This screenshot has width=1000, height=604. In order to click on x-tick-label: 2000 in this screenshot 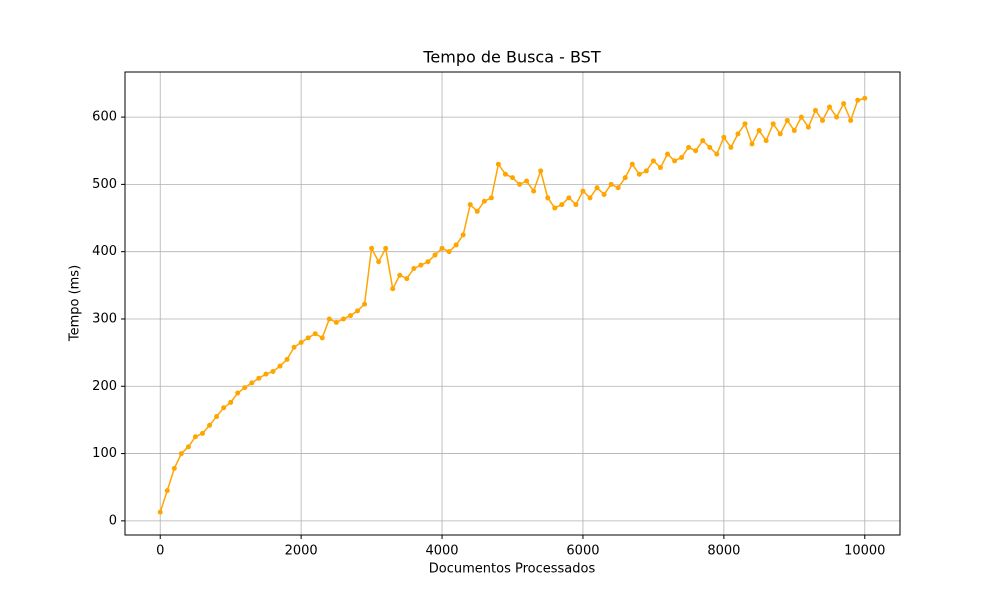, I will do `click(301, 551)`.